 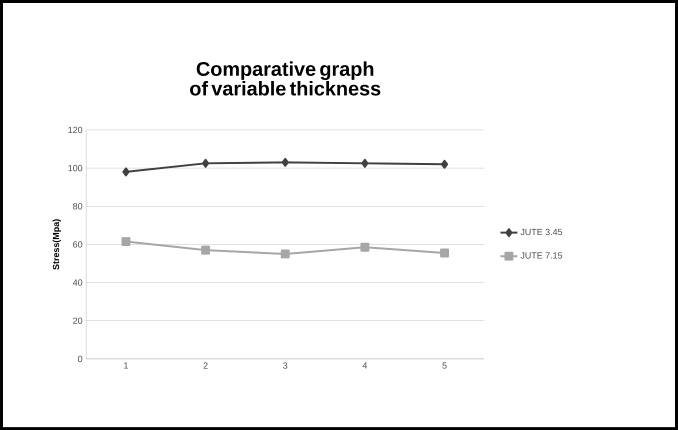 I want to click on y-tick-label: 60, so click(x=77, y=244).